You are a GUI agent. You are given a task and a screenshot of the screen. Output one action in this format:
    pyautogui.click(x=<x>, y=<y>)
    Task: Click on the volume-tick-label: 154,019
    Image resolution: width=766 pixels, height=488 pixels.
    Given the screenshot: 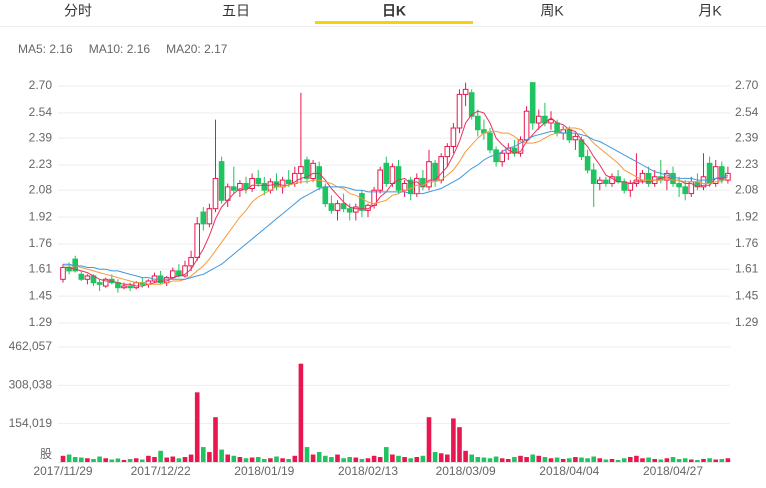 What is the action you would take?
    pyautogui.click(x=31, y=423)
    